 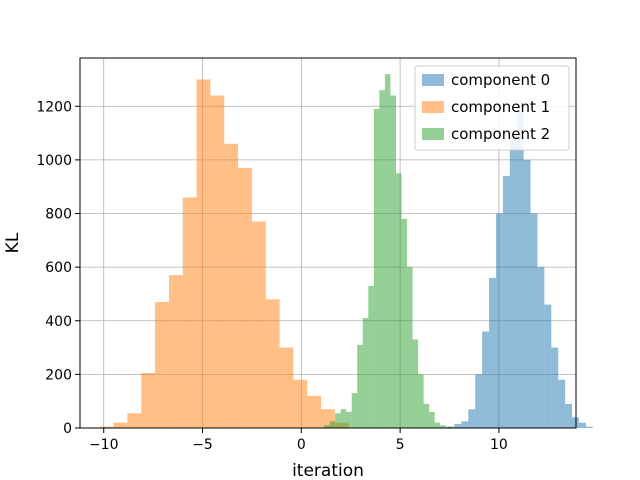 What do you see at coordinates (67, 429) in the screenshot?
I see `y-tick-label: 0` at bounding box center [67, 429].